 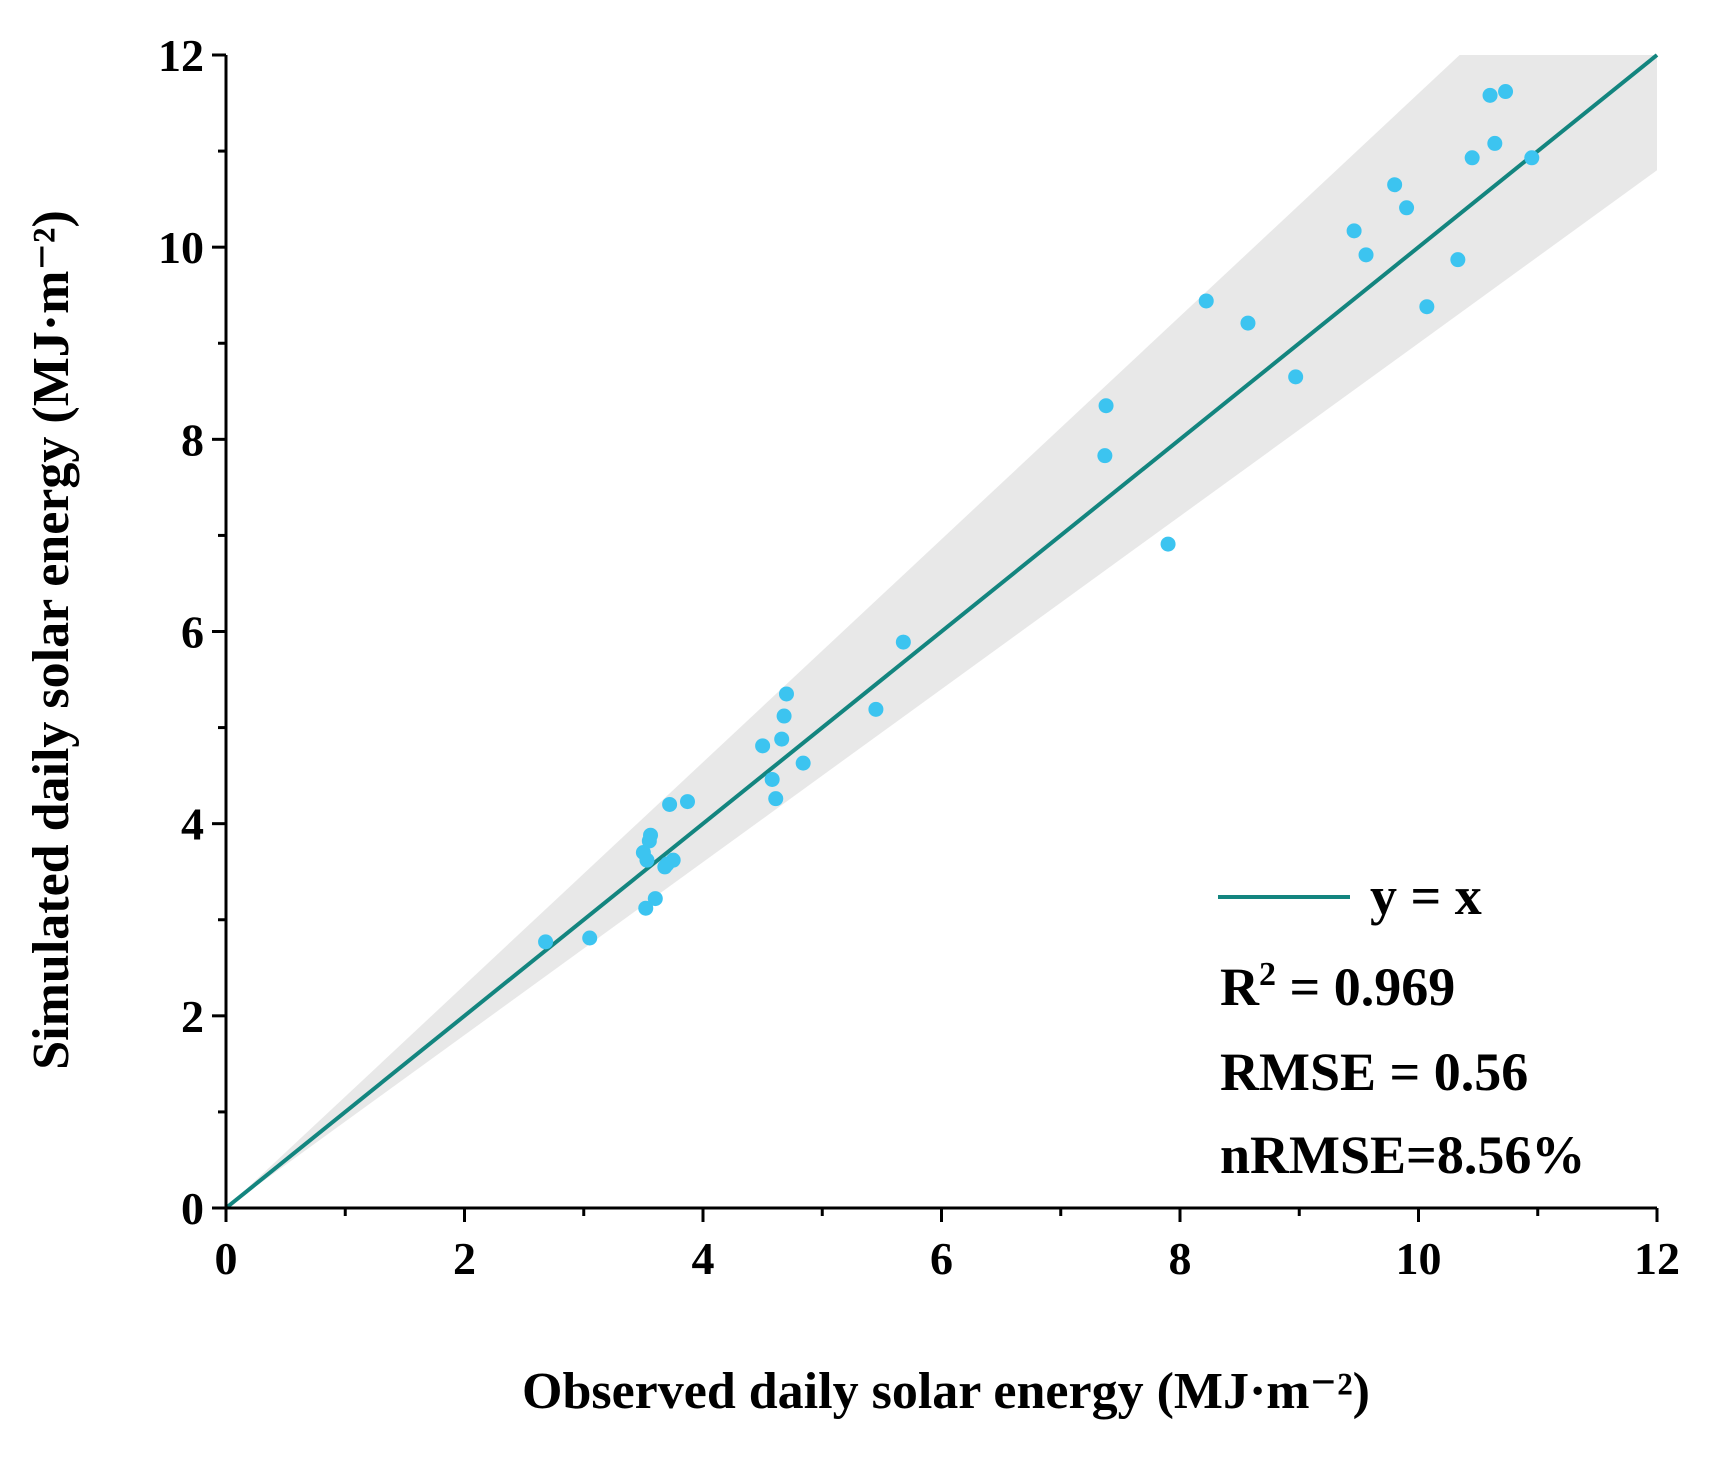 I want to click on x-tick-label: 10, so click(x=1419, y=1258).